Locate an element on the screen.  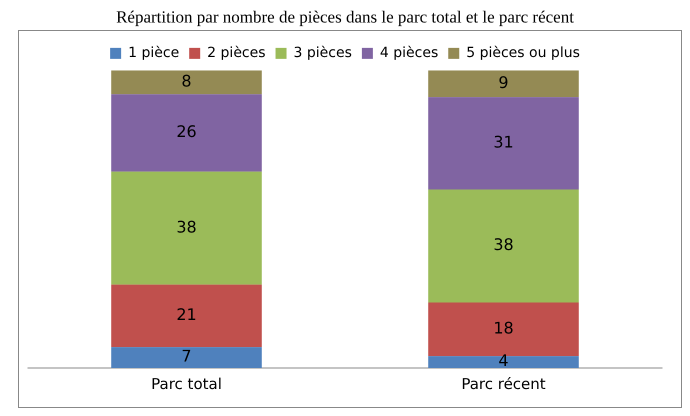
chart-title: Répartition par nombre de pièces dans le parc total et le parc récent is located at coordinates (345, 17).